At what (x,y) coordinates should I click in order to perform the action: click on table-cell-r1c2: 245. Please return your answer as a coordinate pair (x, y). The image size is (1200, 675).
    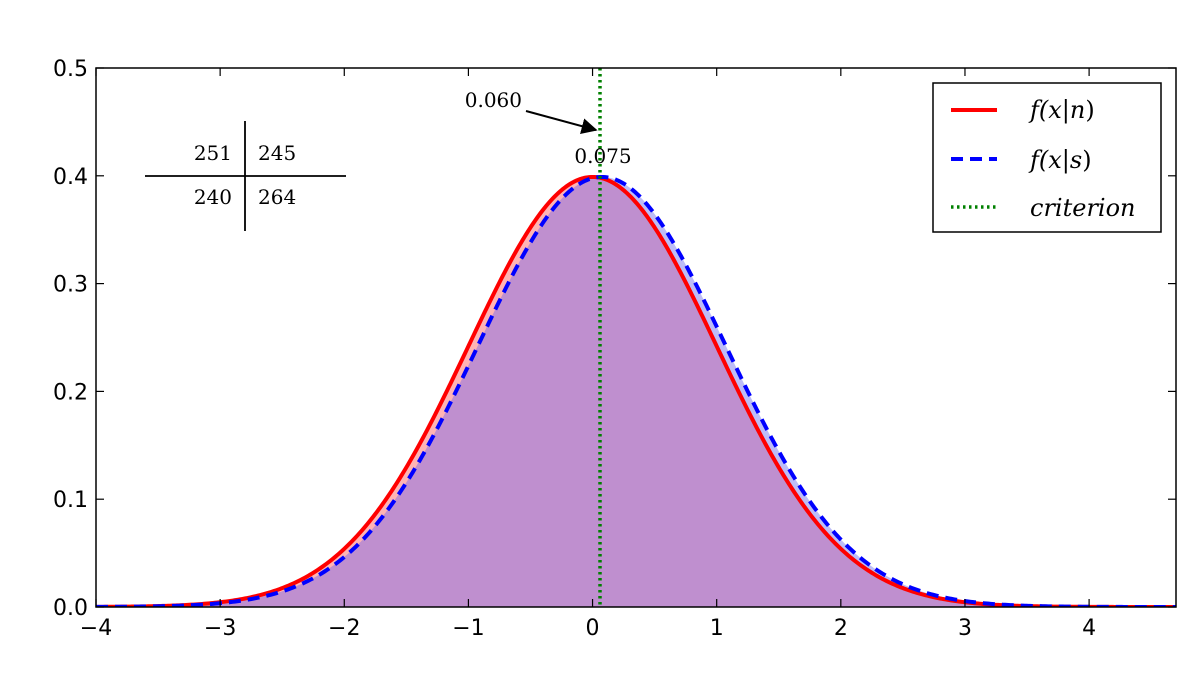
    Looking at the image, I should click on (277, 153).